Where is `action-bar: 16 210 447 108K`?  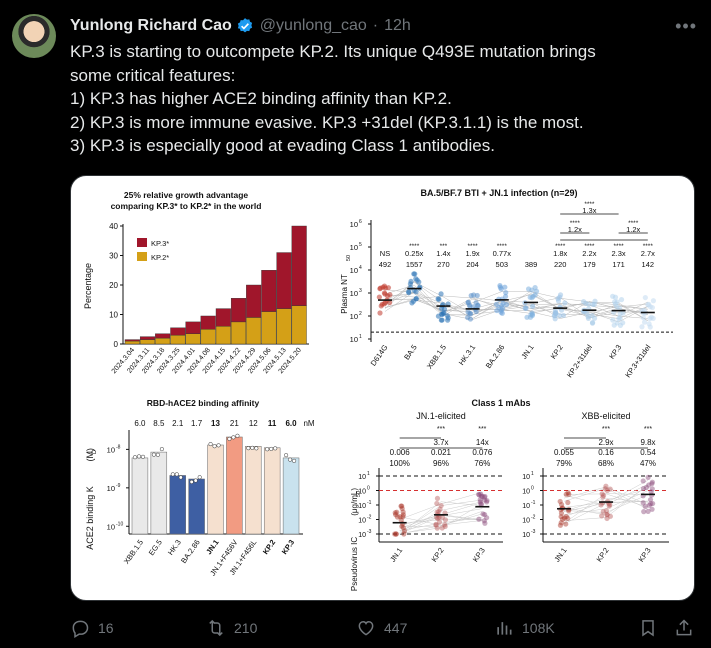 action-bar: 16 210 447 108K is located at coordinates (383, 628).